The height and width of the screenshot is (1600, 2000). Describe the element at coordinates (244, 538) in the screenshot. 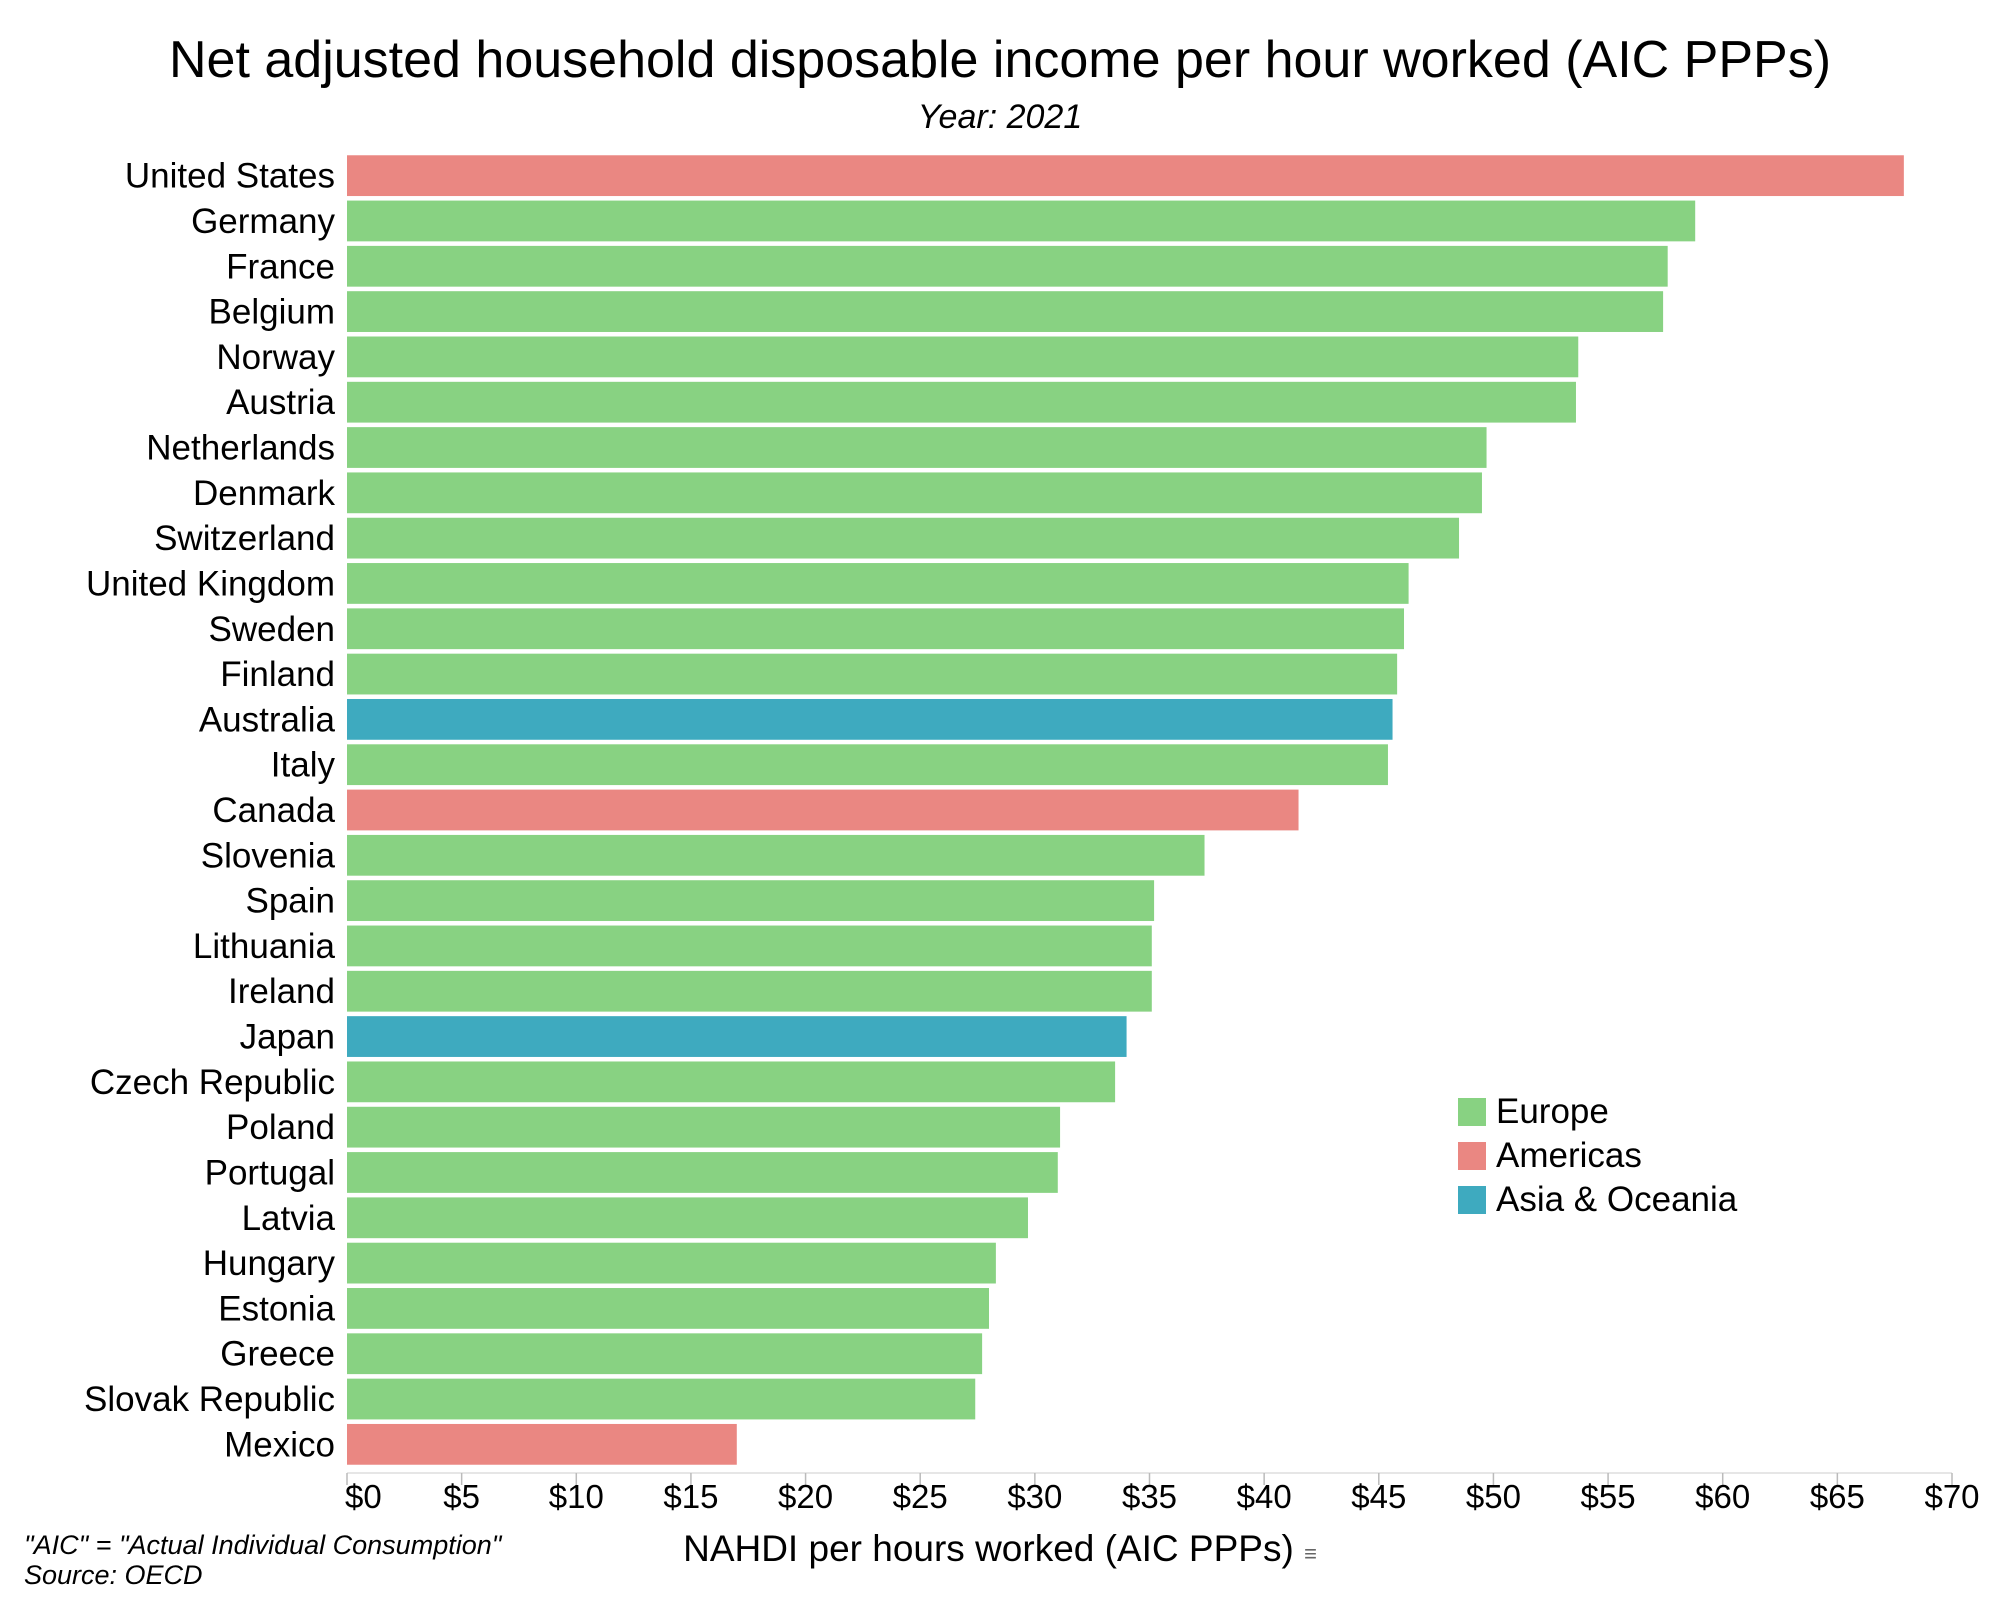

I see `category-label: Switzerland` at that location.